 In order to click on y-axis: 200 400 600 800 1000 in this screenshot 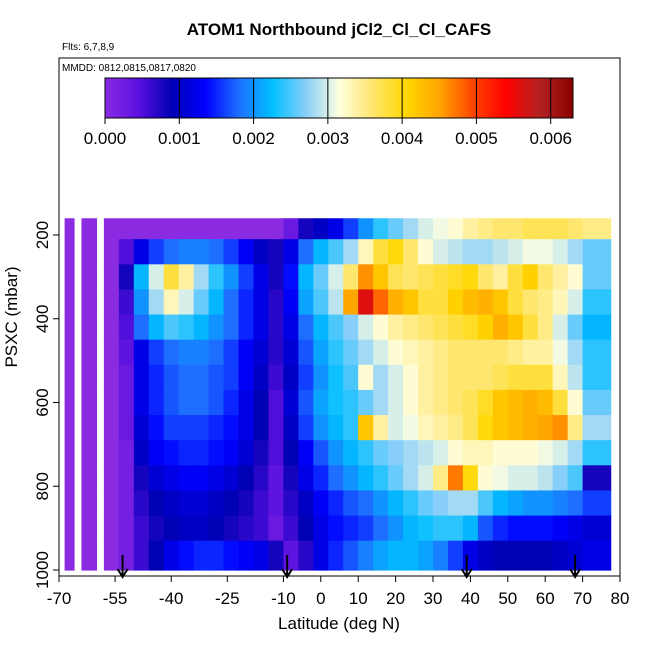, I will do `click(46, 405)`.